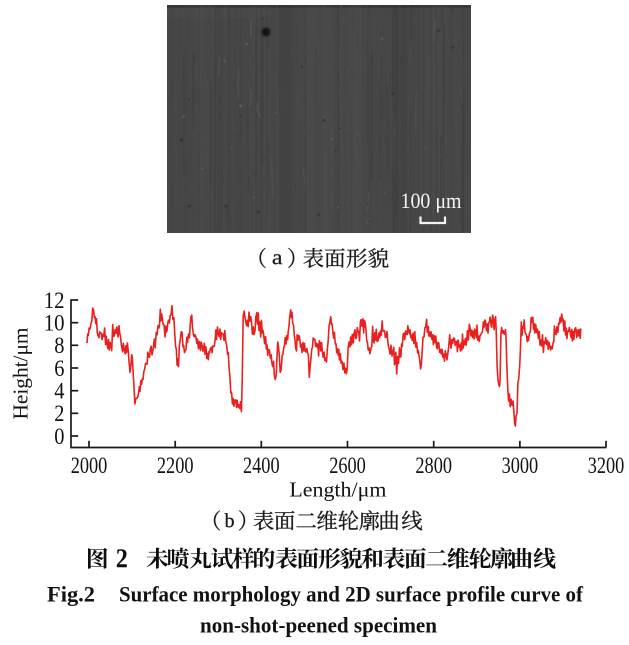 This screenshot has height=645, width=629. Describe the element at coordinates (261, 466) in the screenshot. I see `svg-text: 2400` at that location.